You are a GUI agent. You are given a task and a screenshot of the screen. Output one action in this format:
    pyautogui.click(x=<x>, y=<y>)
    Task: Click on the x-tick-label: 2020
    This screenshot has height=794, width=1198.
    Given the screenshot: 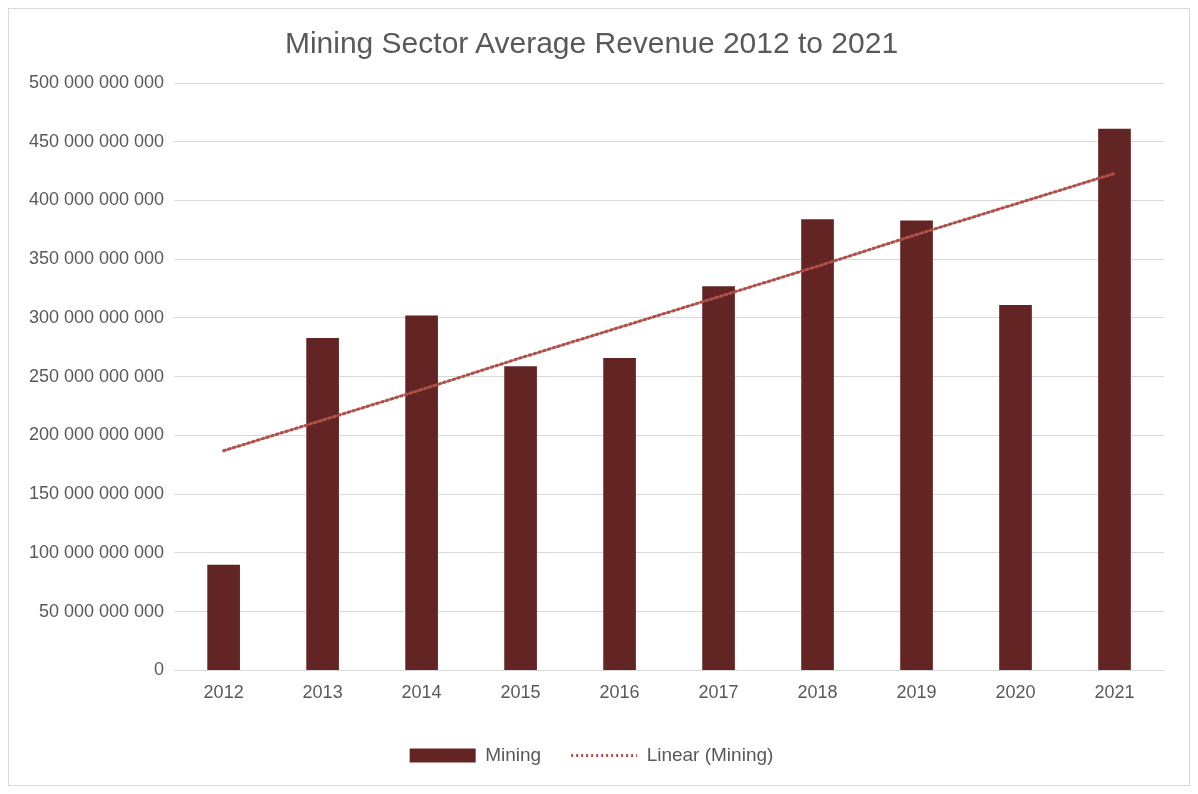 What is the action you would take?
    pyautogui.click(x=1015, y=692)
    